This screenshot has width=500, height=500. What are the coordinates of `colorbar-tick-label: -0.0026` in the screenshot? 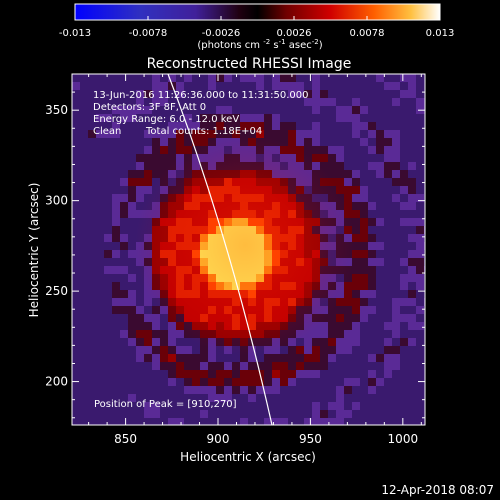 It's located at (221, 33).